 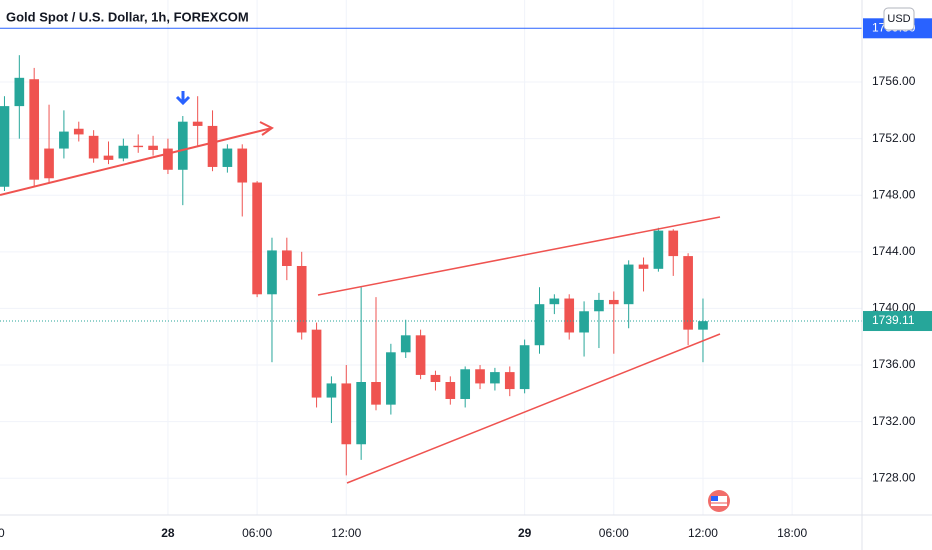 What do you see at coordinates (894, 421) in the screenshot?
I see `y-tick-label: 1732.00` at bounding box center [894, 421].